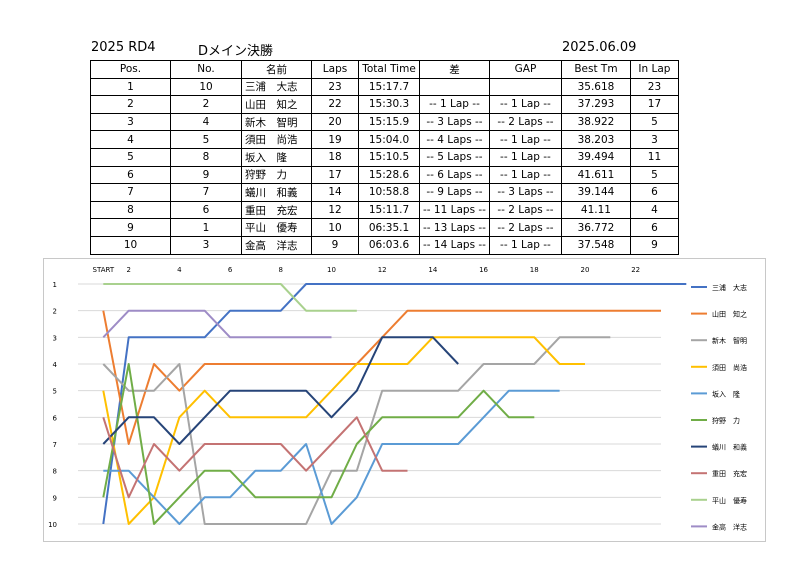 Image resolution: width=800 pixels, height=566 pixels. What do you see at coordinates (389, 210) in the screenshot?
I see `table-cell: 15:11.7` at bounding box center [389, 210].